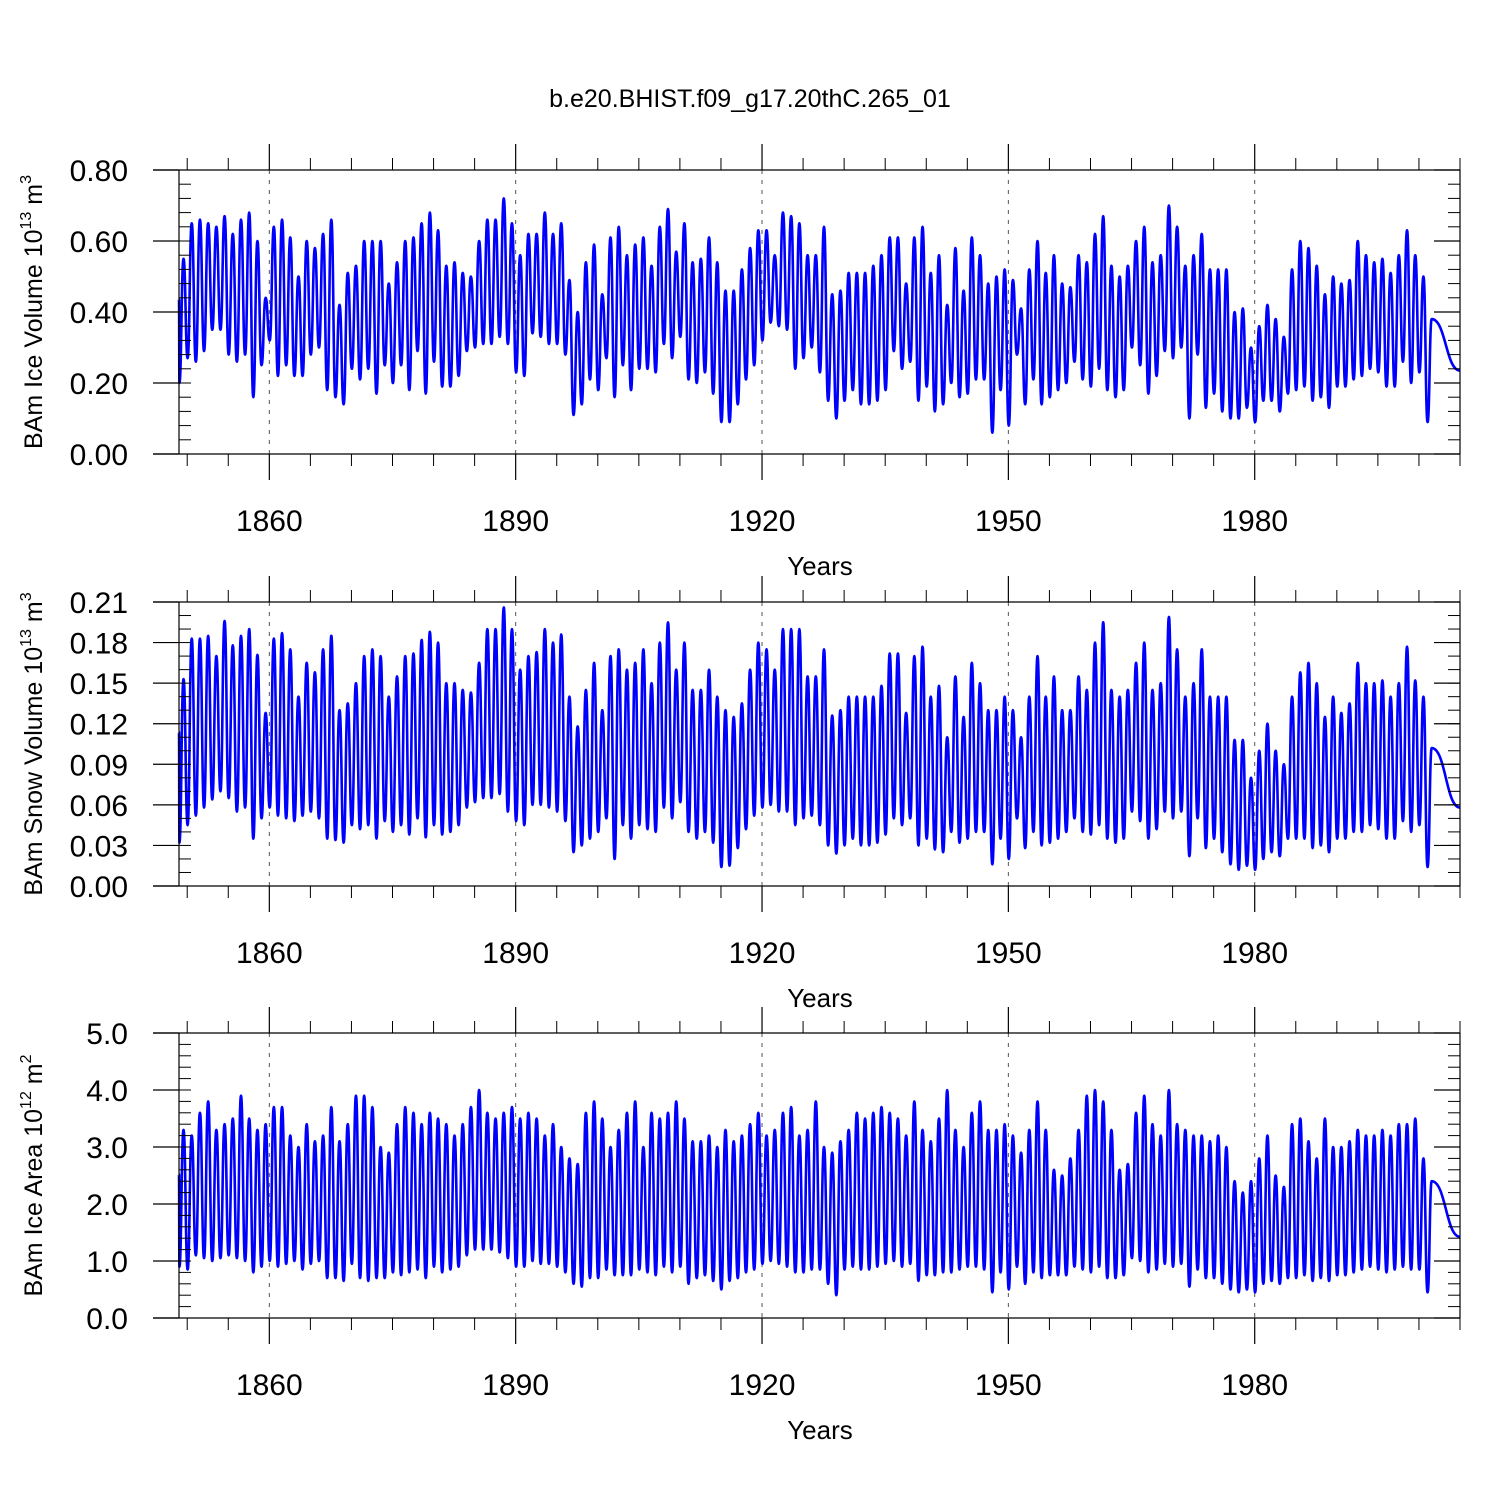 The width and height of the screenshot is (1500, 1500). I want to click on y-axis-title: BAm Ice Volume 1013 m3, so click(33, 312).